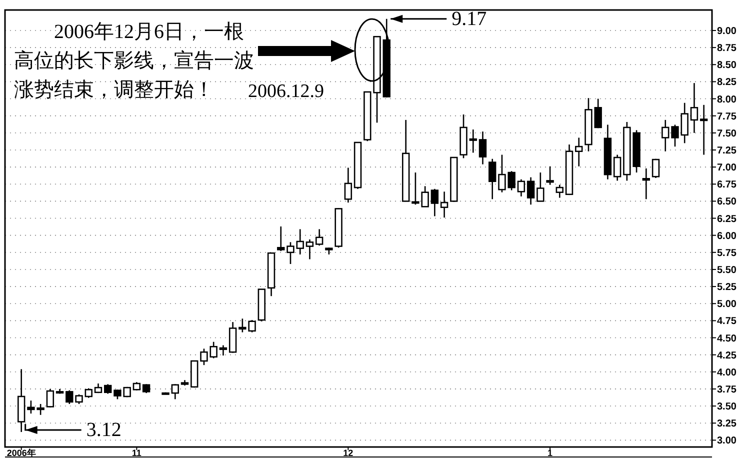 This screenshot has height=459, width=750. What do you see at coordinates (727, 219) in the screenshot?
I see `y-tick-label: 6.25` at bounding box center [727, 219].